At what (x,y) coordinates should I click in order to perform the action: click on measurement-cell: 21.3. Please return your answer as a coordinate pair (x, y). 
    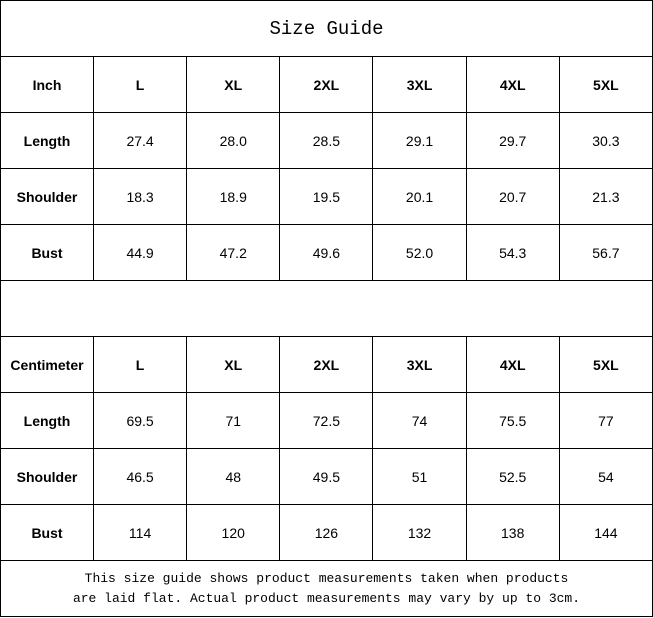
    Looking at the image, I should click on (605, 196).